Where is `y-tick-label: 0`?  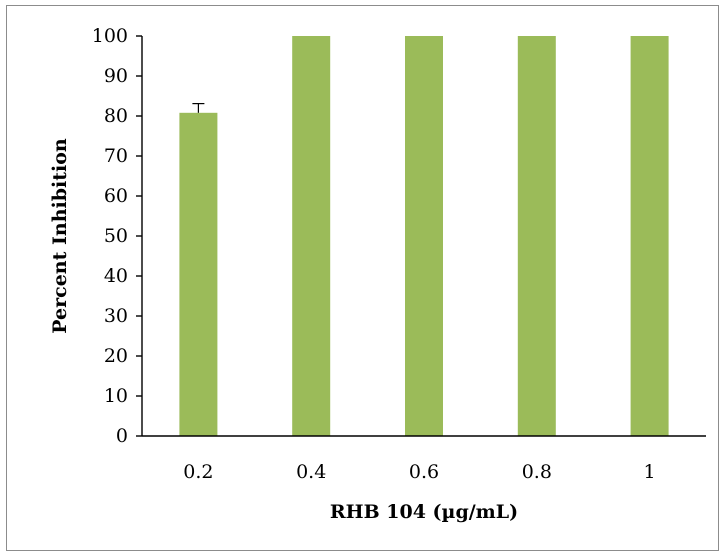 y-tick-label: 0 is located at coordinates (122, 436).